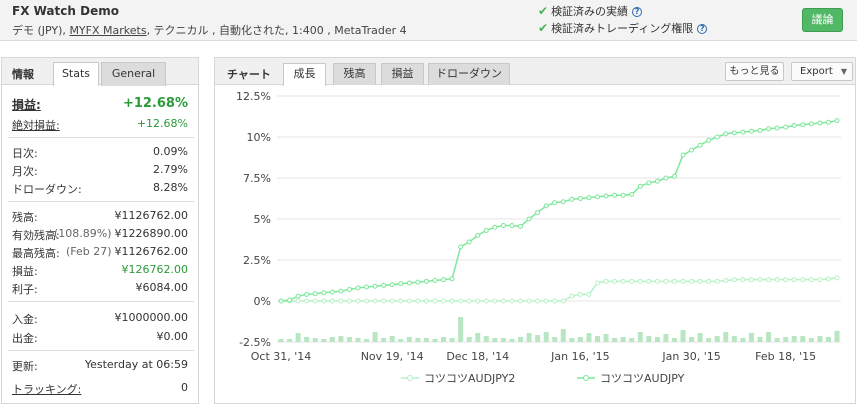  What do you see at coordinates (262, 301) in the screenshot?
I see `y-tick-label: 0%` at bounding box center [262, 301].